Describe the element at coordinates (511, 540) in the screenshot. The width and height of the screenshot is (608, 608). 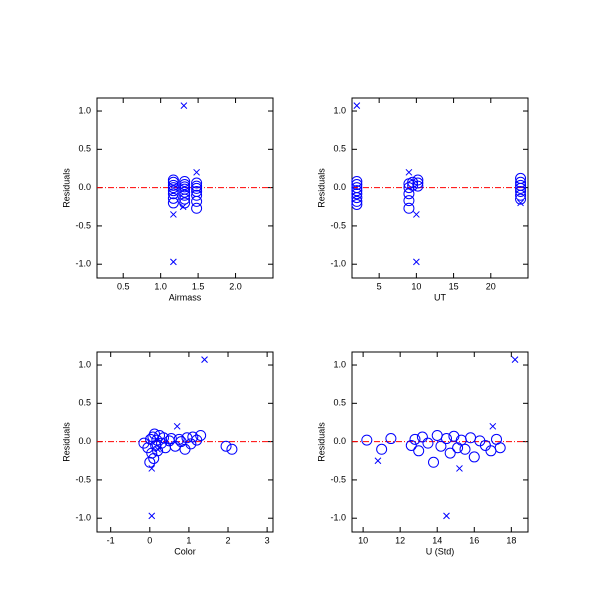
I see `x-tick-label: 18` at that location.